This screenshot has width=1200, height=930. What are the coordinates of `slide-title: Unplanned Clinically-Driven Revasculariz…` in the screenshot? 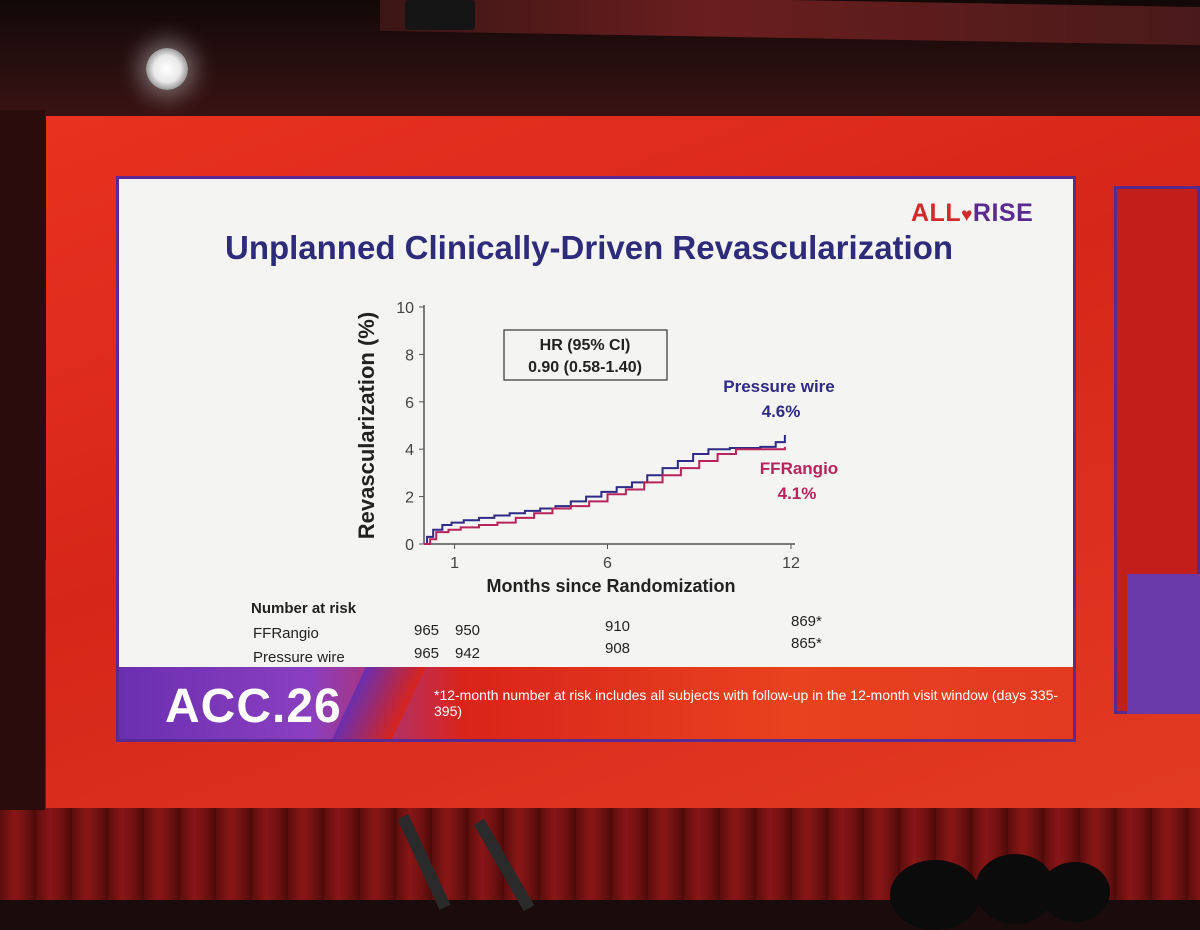 It's located at (589, 247).